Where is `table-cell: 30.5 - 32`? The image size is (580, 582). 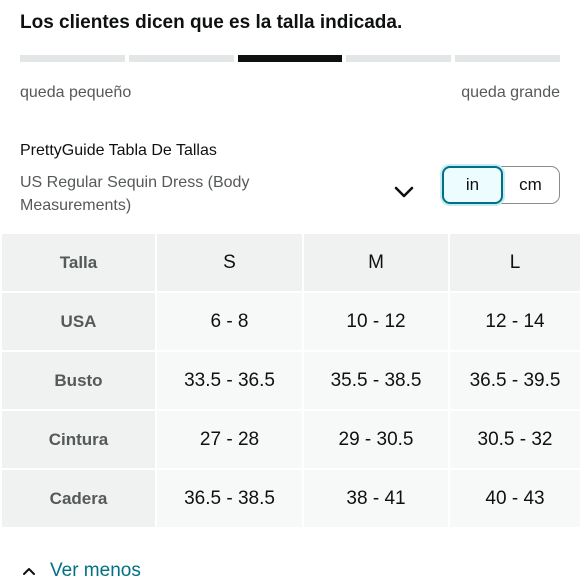
table-cell: 30.5 - 32 is located at coordinates (514, 439).